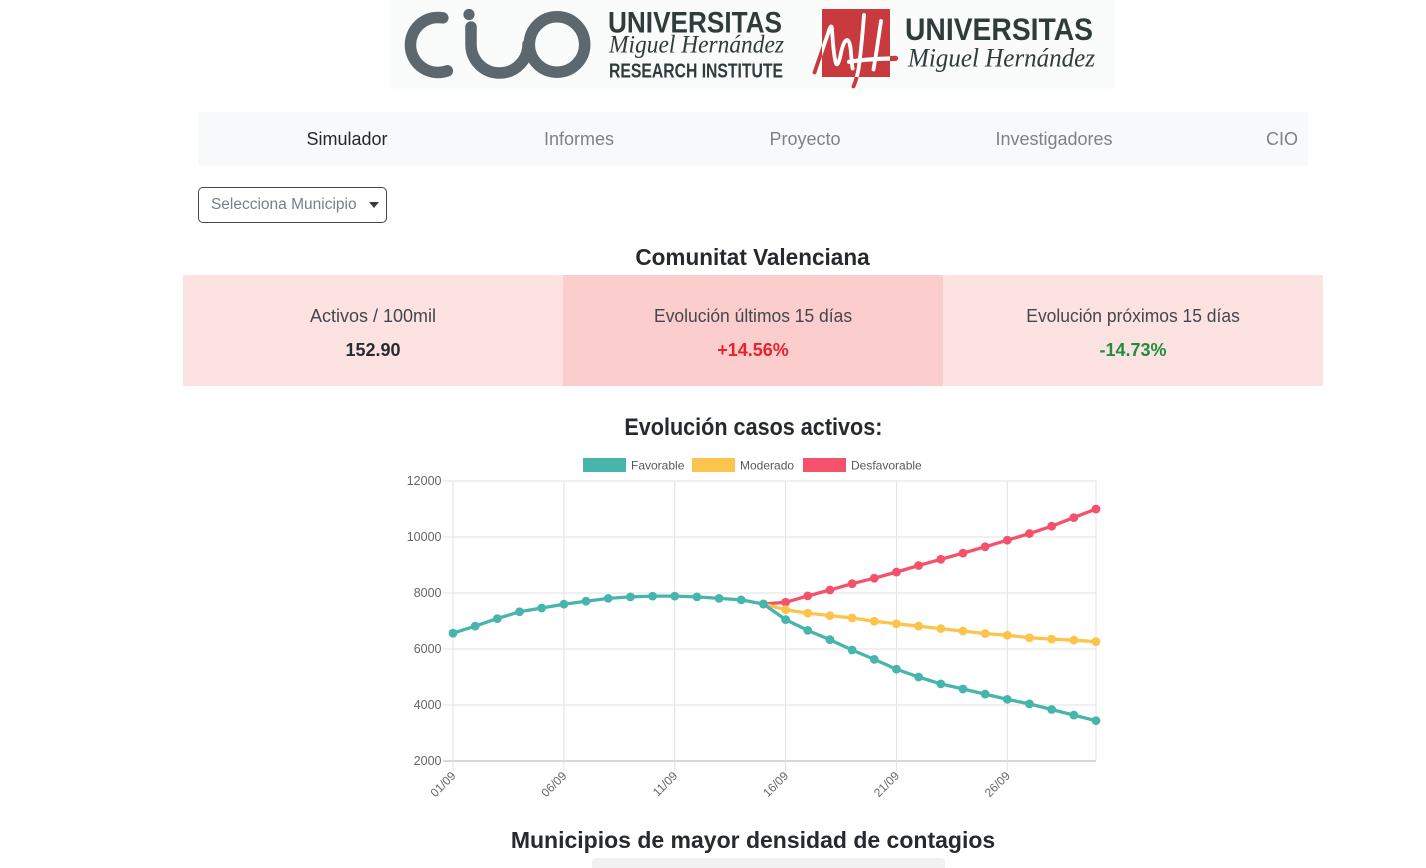 The height and width of the screenshot is (868, 1426). Describe the element at coordinates (428, 649) in the screenshot. I see `svg-text: 6000` at that location.